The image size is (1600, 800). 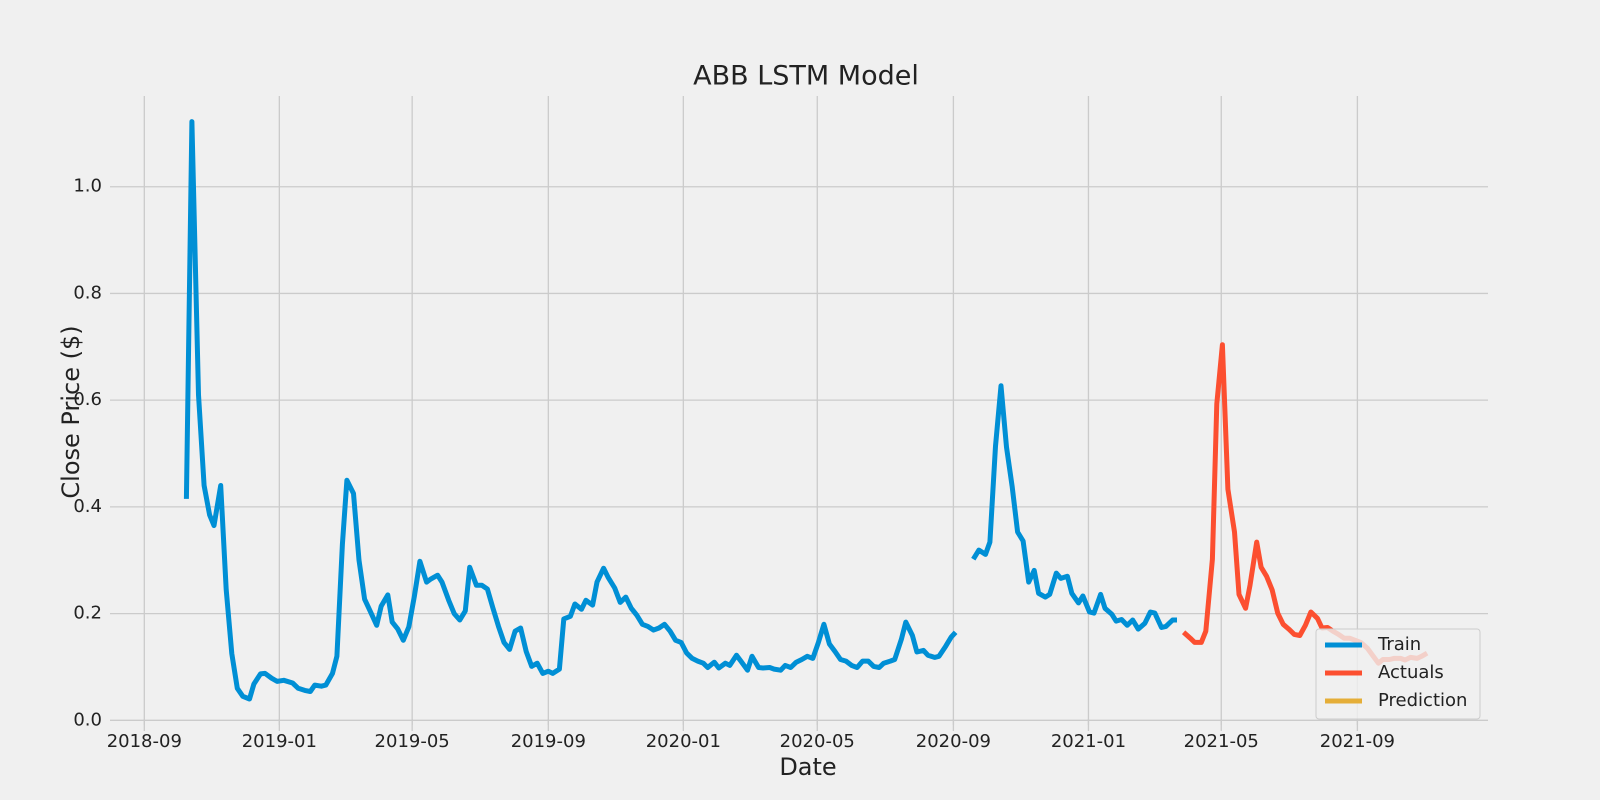 What do you see at coordinates (87, 719) in the screenshot?
I see `y-tick-label: 0.0` at bounding box center [87, 719].